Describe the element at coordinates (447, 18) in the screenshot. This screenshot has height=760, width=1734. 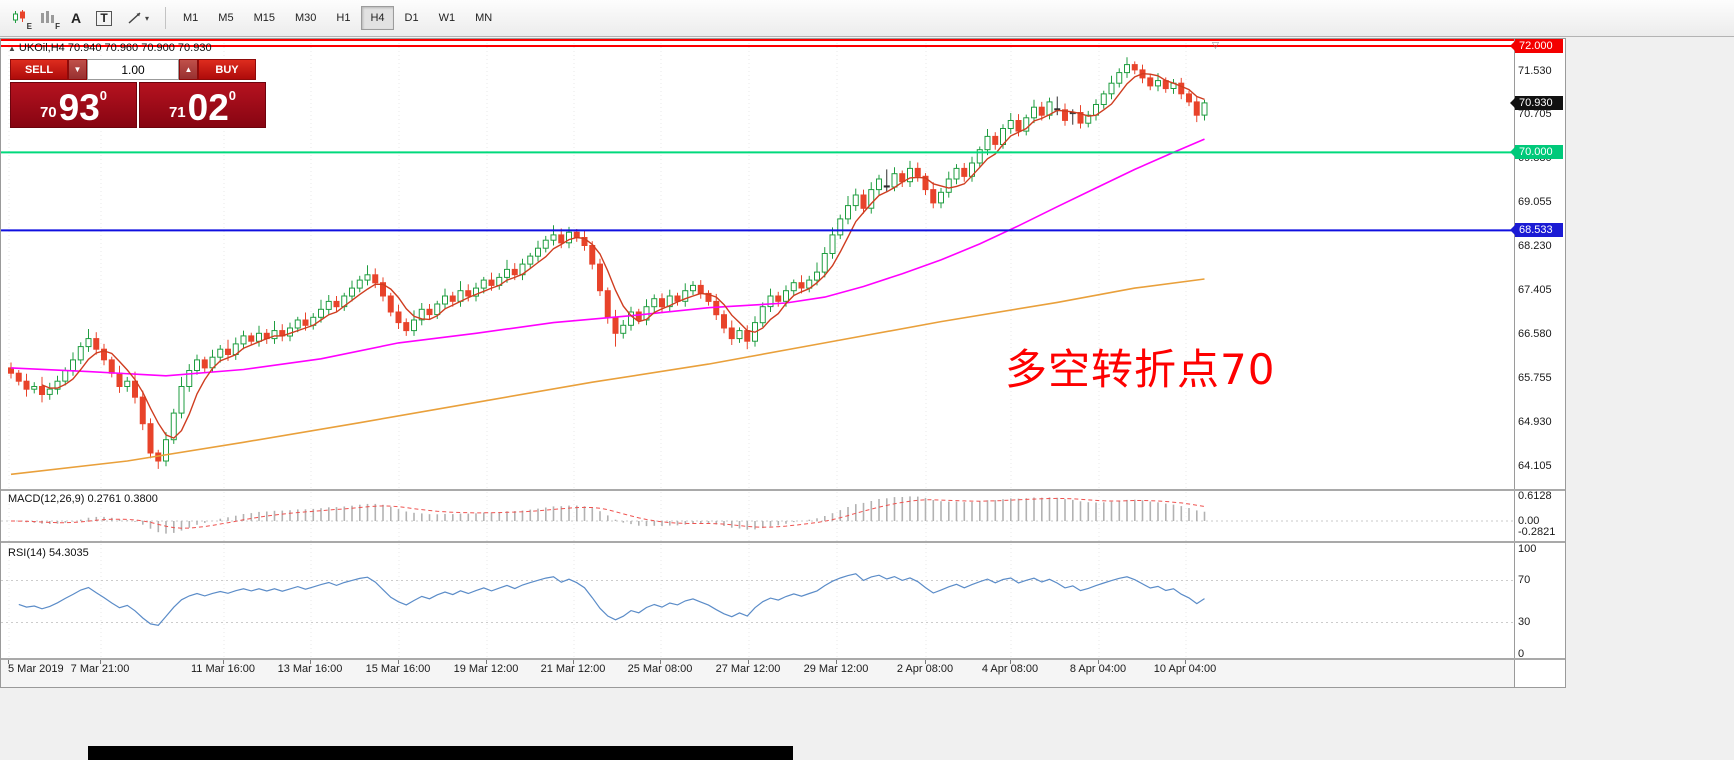
I see `timeframe-w1: W1` at that location.